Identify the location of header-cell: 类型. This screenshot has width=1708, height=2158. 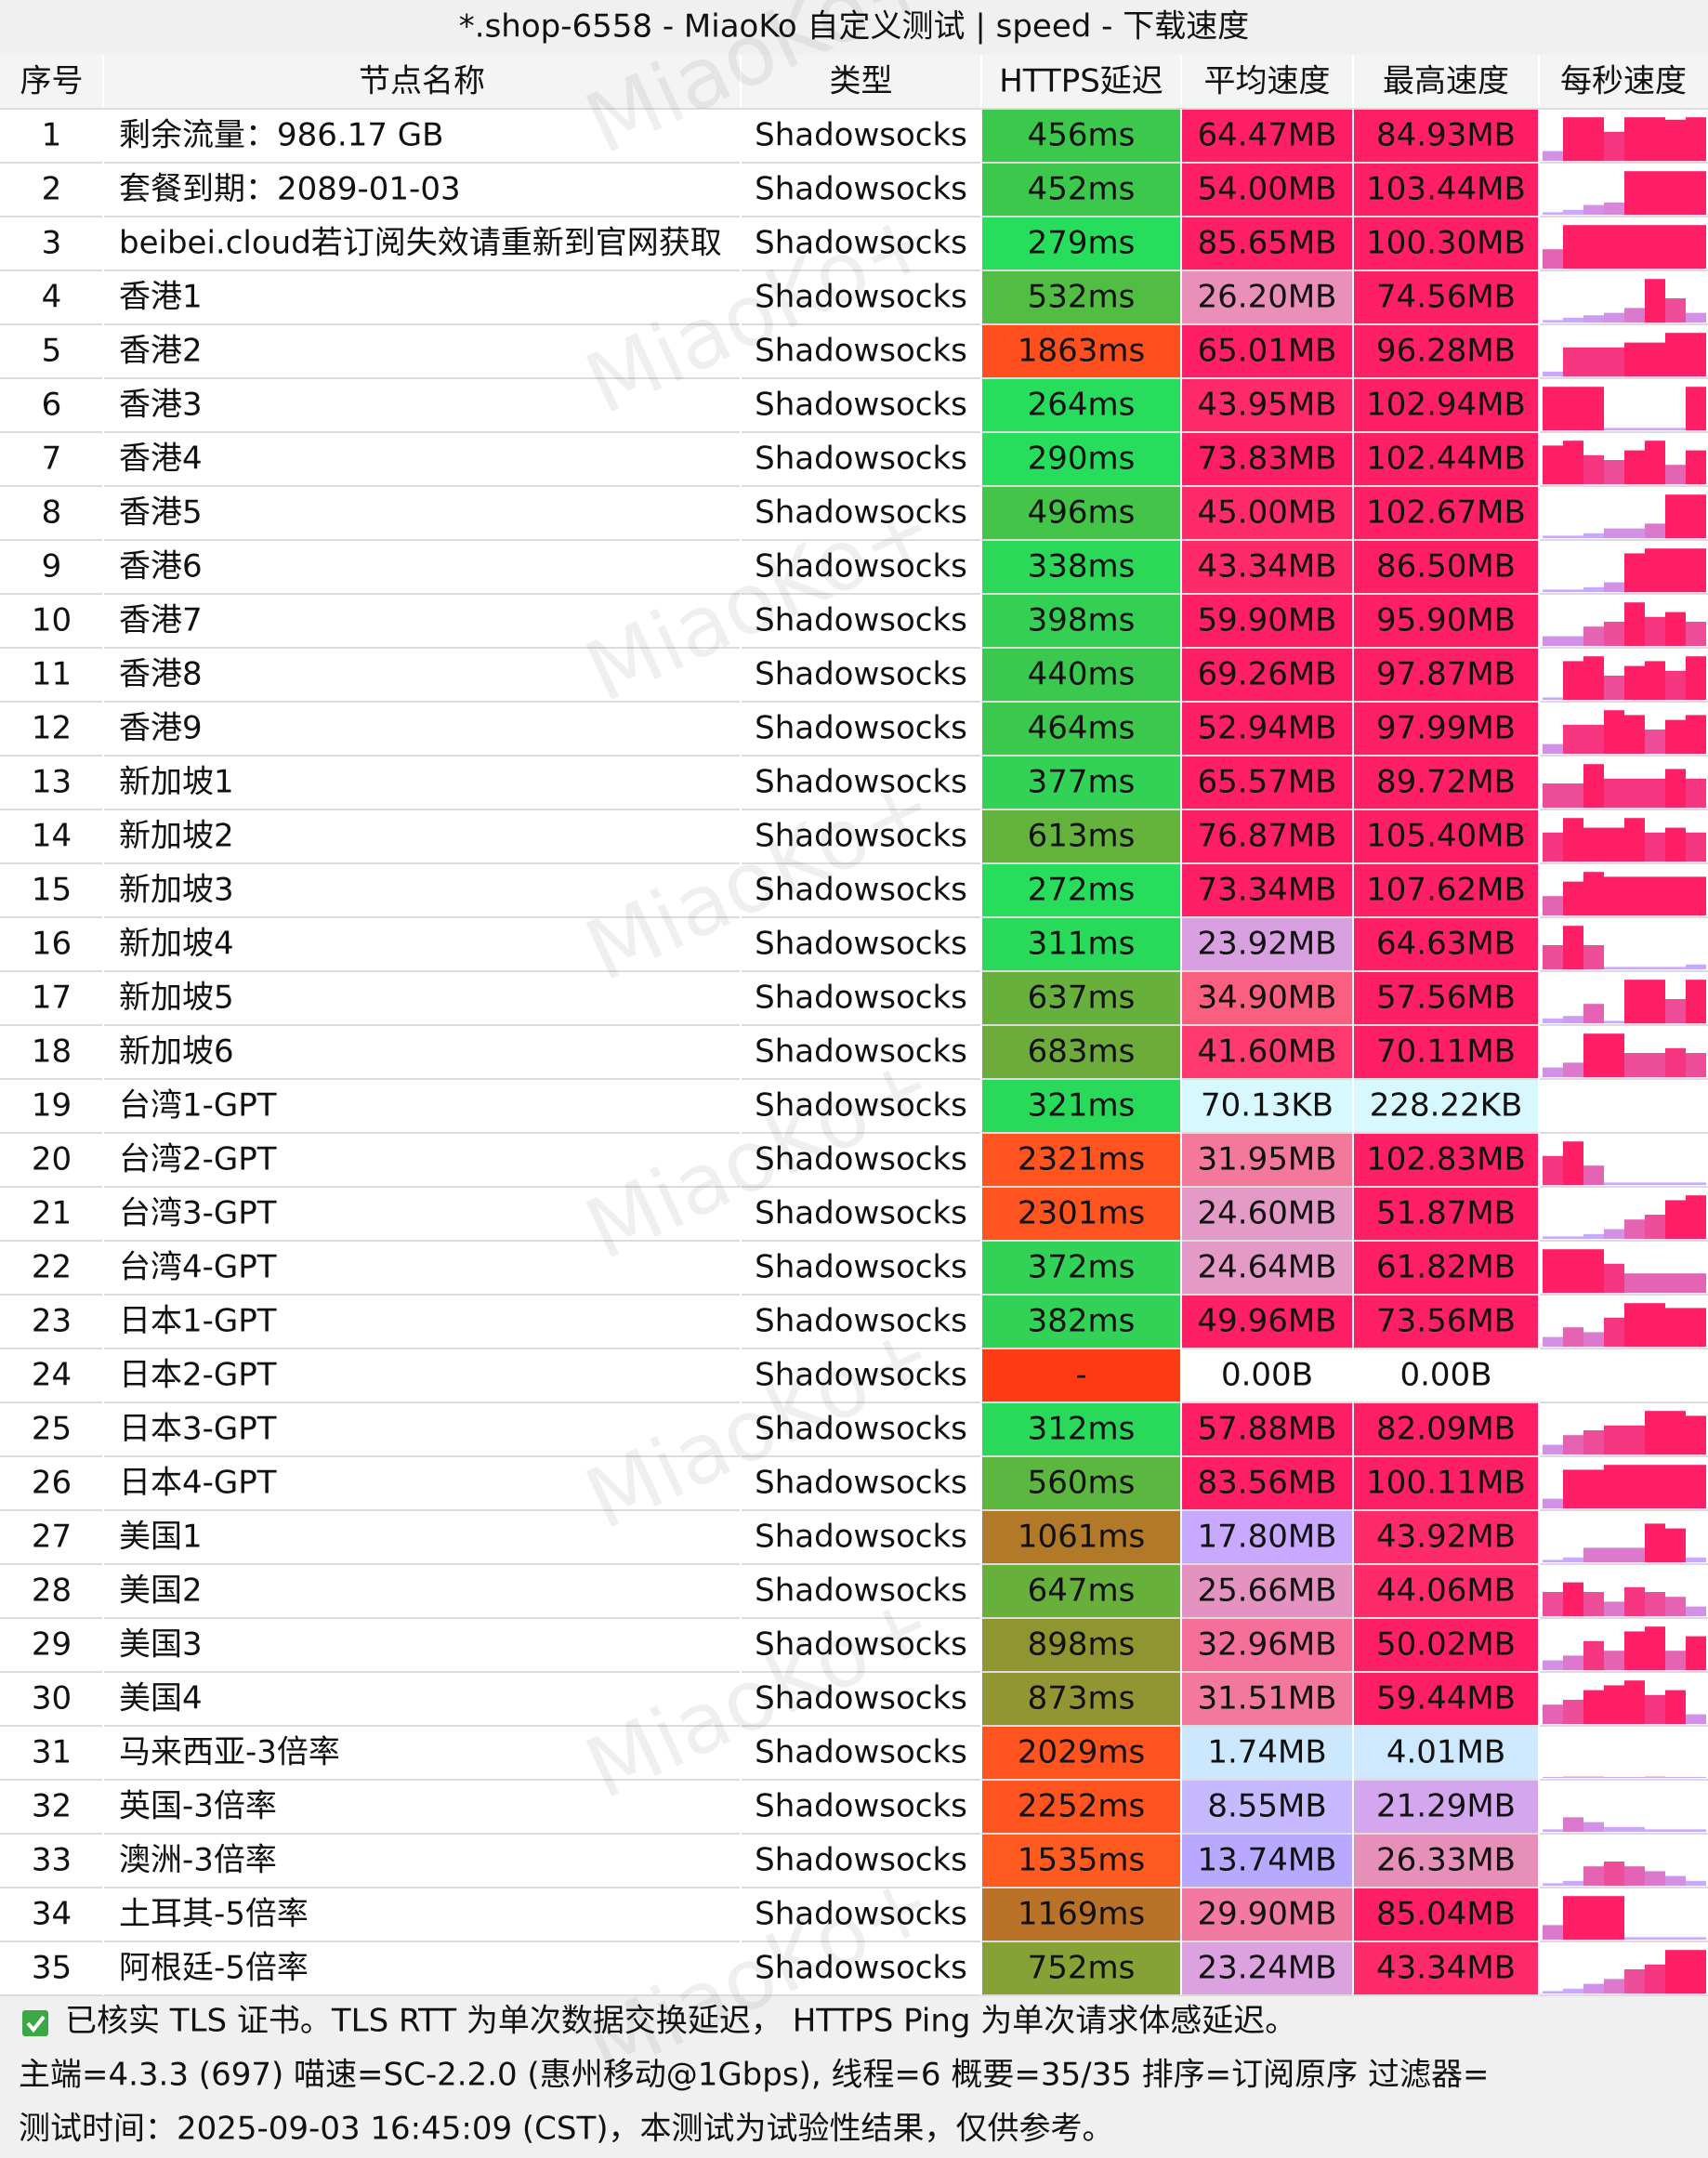
(861, 82).